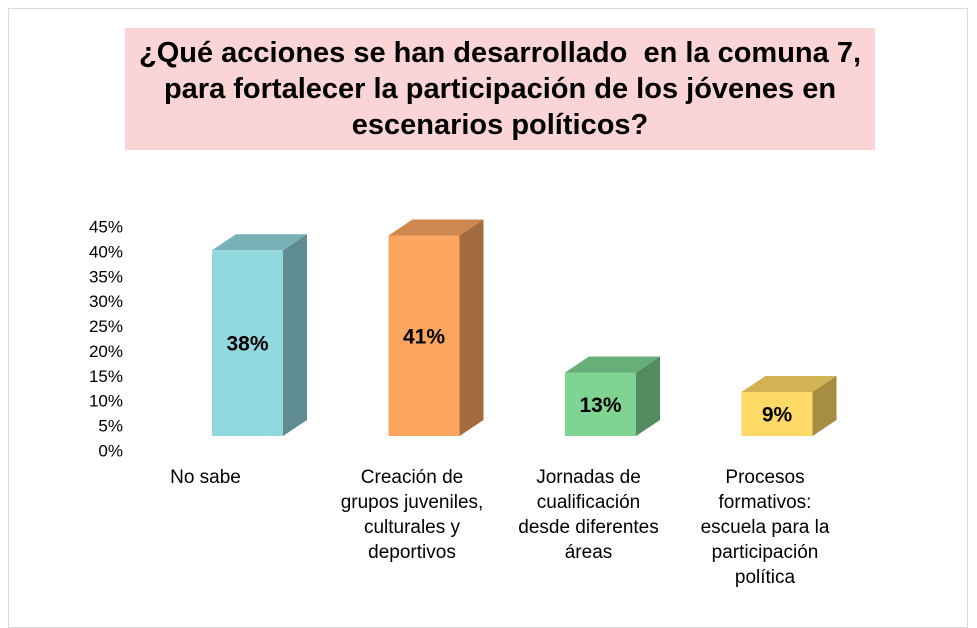 This screenshot has width=977, height=628. I want to click on y-tick-label: 0%, so click(110, 450).